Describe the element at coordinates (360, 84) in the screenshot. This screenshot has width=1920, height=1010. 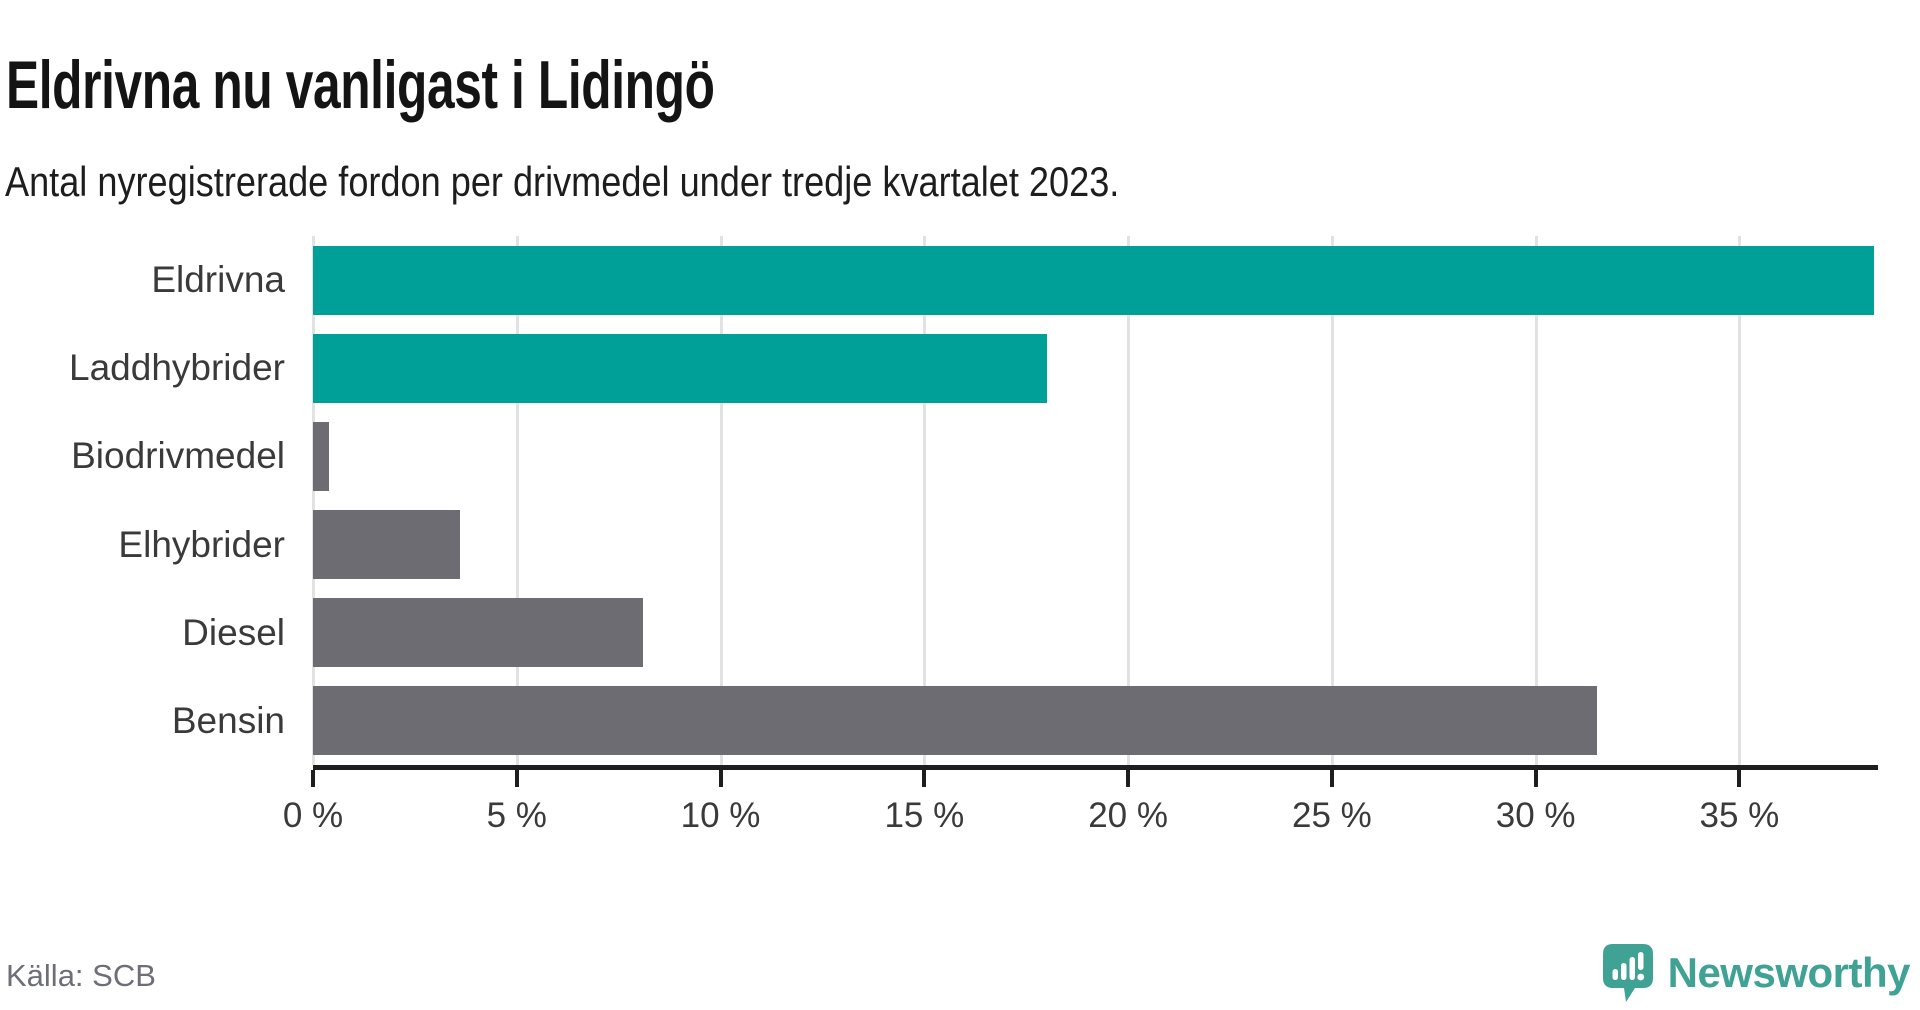
I see `page-title: Eldrivna nu vanligast i Lidingö` at that location.